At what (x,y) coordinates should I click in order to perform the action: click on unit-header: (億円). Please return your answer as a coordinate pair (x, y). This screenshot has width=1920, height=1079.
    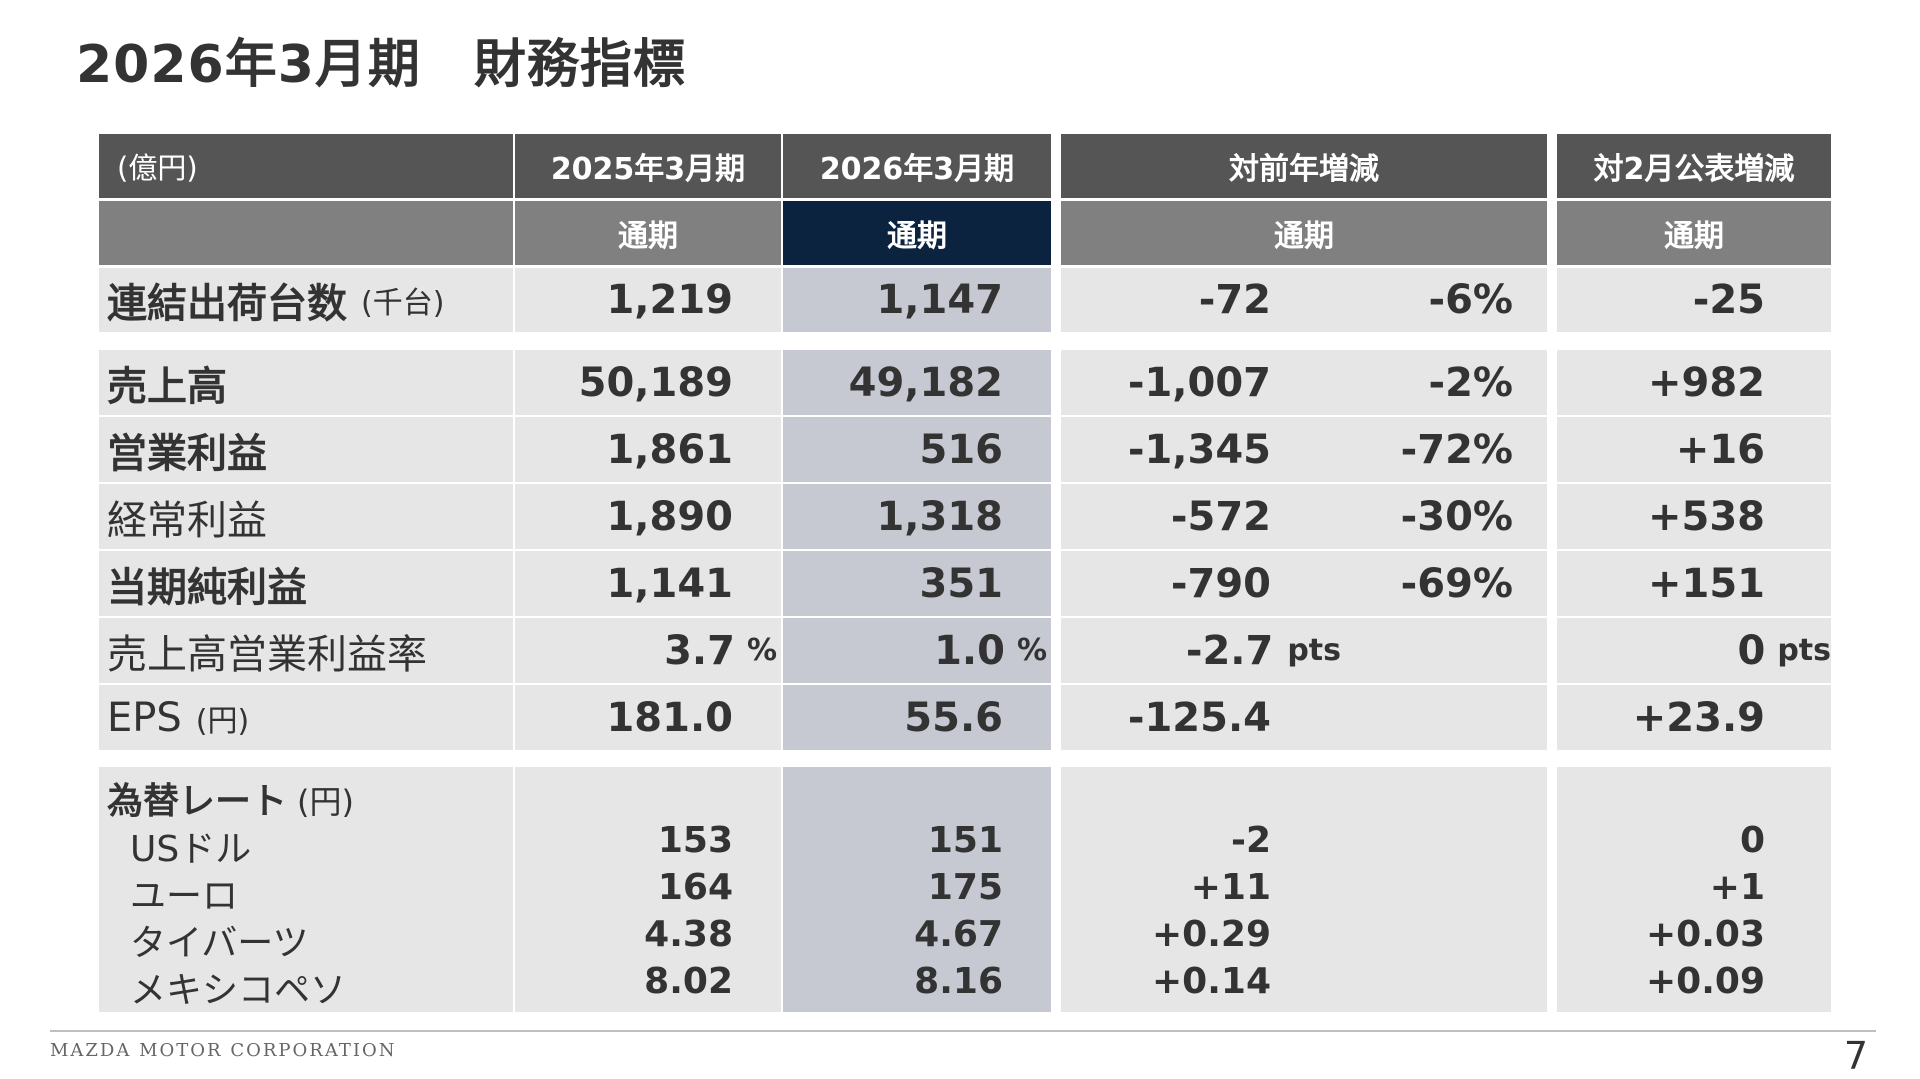
    Looking at the image, I should click on (306, 166).